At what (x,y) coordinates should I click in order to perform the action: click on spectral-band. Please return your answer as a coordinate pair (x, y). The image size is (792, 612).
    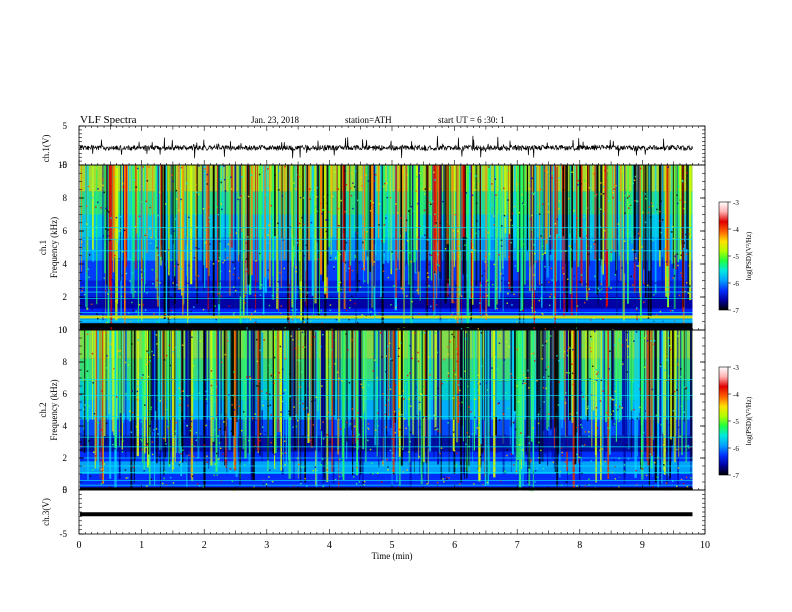
    Looking at the image, I should click on (386, 467).